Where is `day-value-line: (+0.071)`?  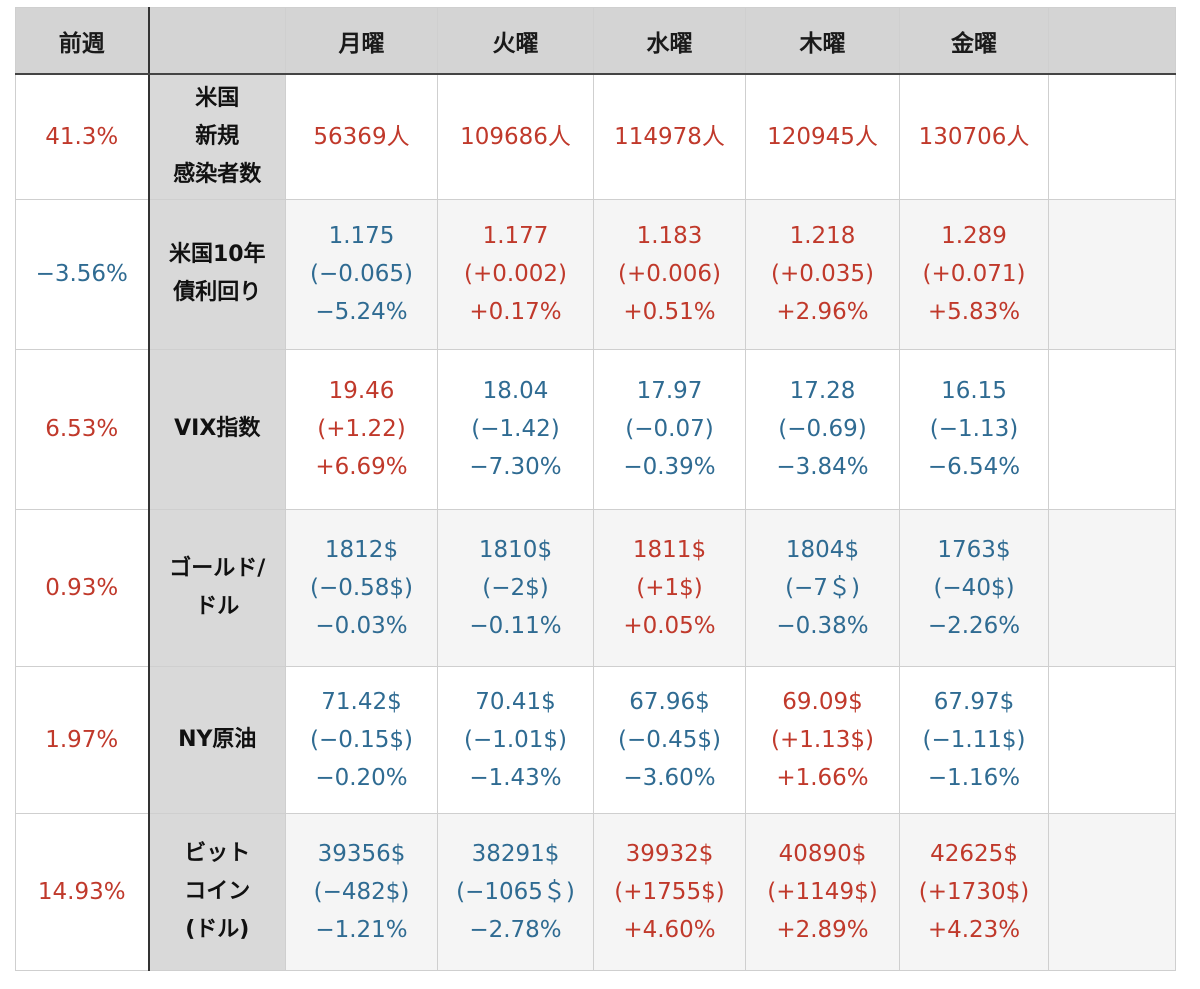 day-value-line: (+0.071) is located at coordinates (974, 274).